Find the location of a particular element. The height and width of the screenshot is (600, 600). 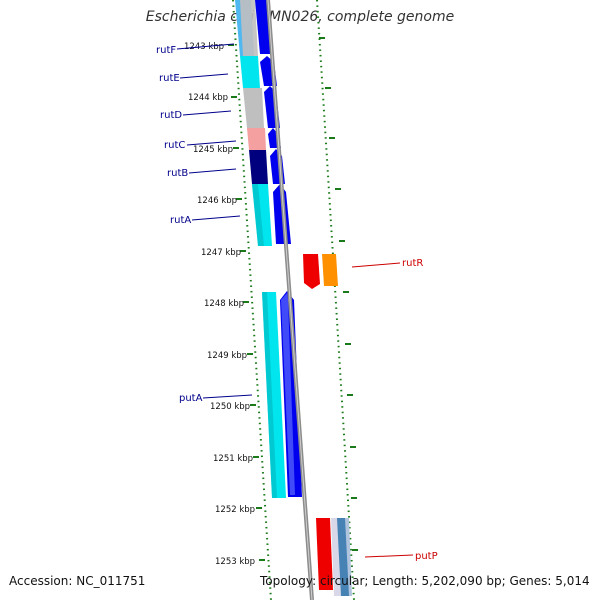

cds-rutR-red is located at coordinates (311, 271).